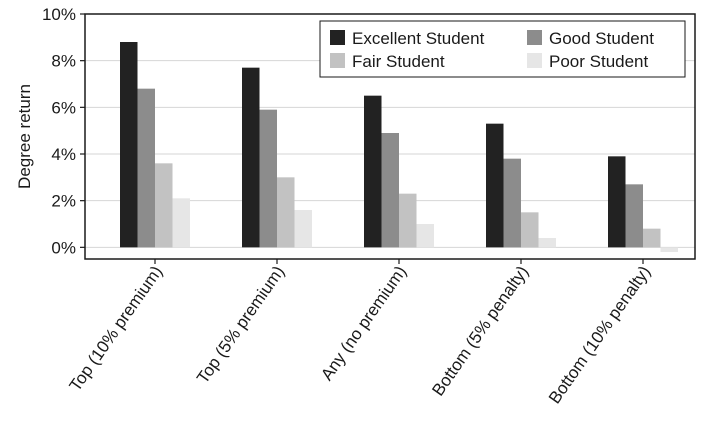 The image size is (720, 438). I want to click on legend-box, so click(502, 49).